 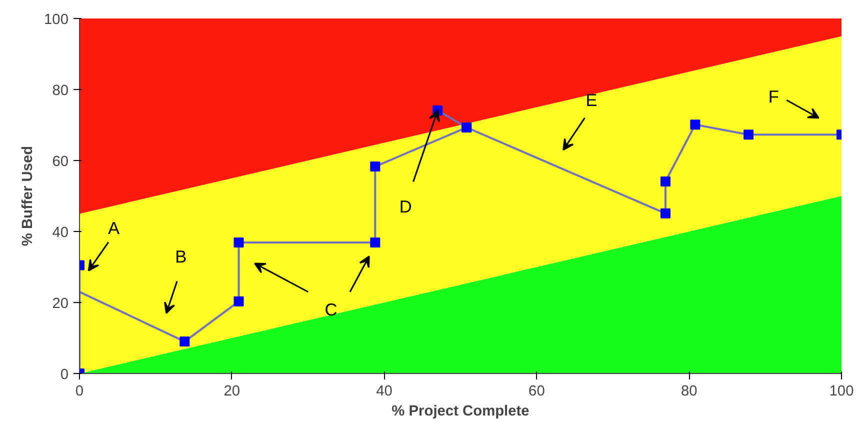 What do you see at coordinates (60, 233) in the screenshot?
I see `y-tick-label: 40` at bounding box center [60, 233].